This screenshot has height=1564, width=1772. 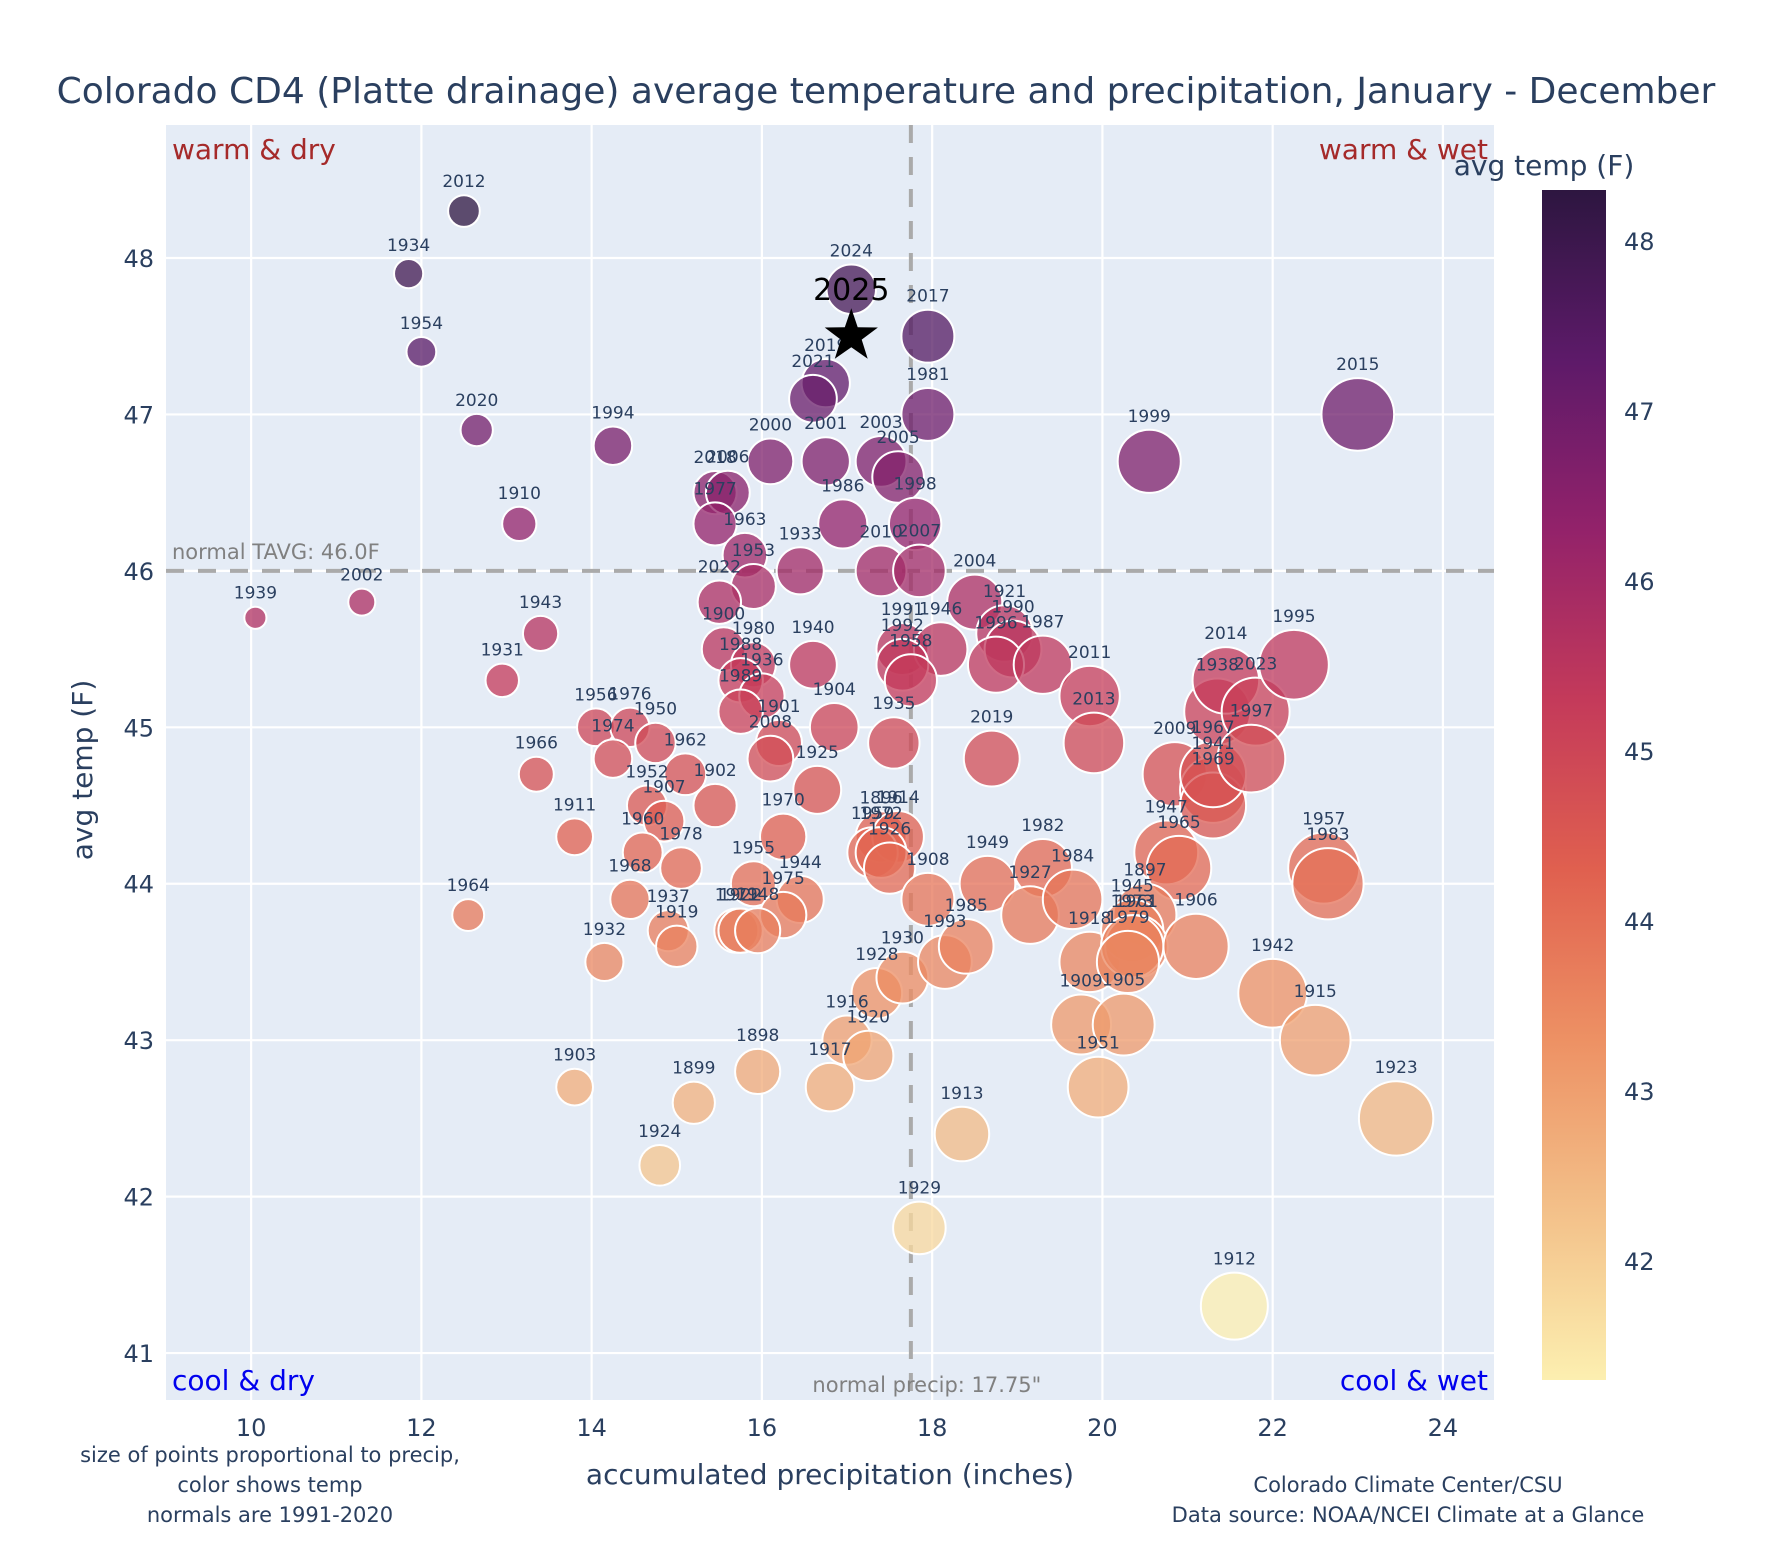 What do you see at coordinates (927, 860) in the screenshot?
I see `data-point-label: 1908` at bounding box center [927, 860].